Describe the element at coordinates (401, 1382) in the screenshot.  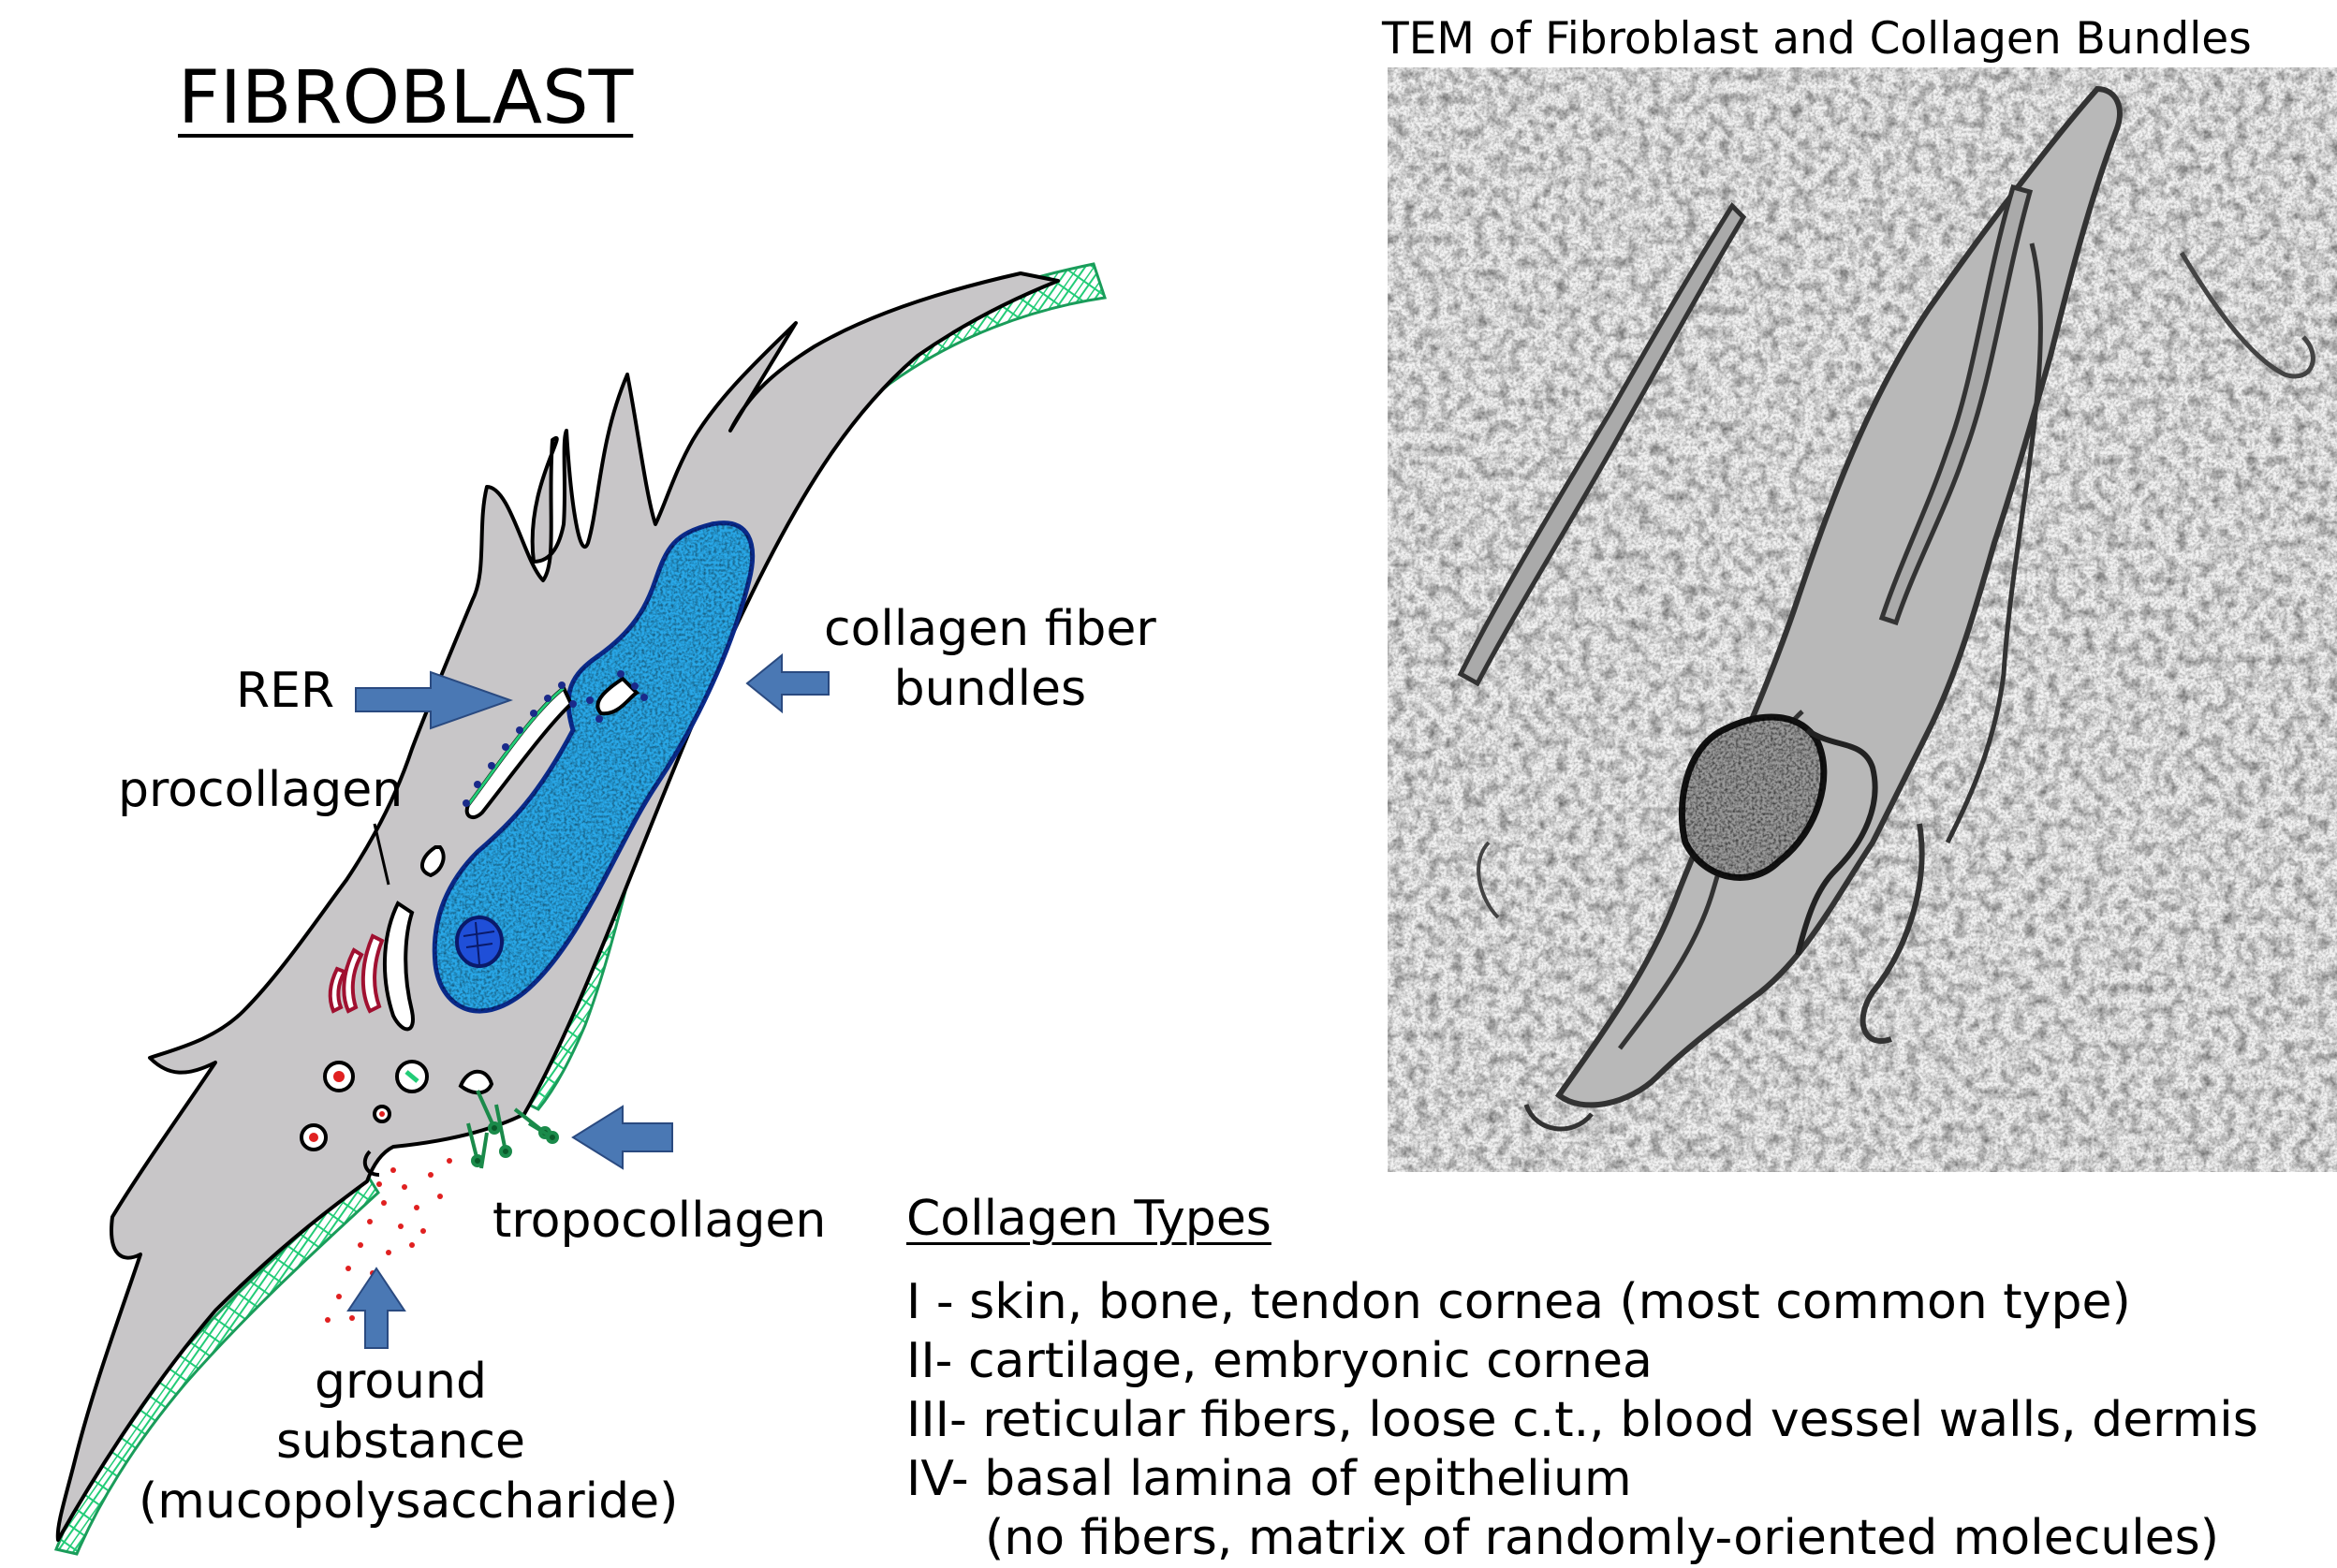
I see `label-ground-substance-line1: ground` at that location.